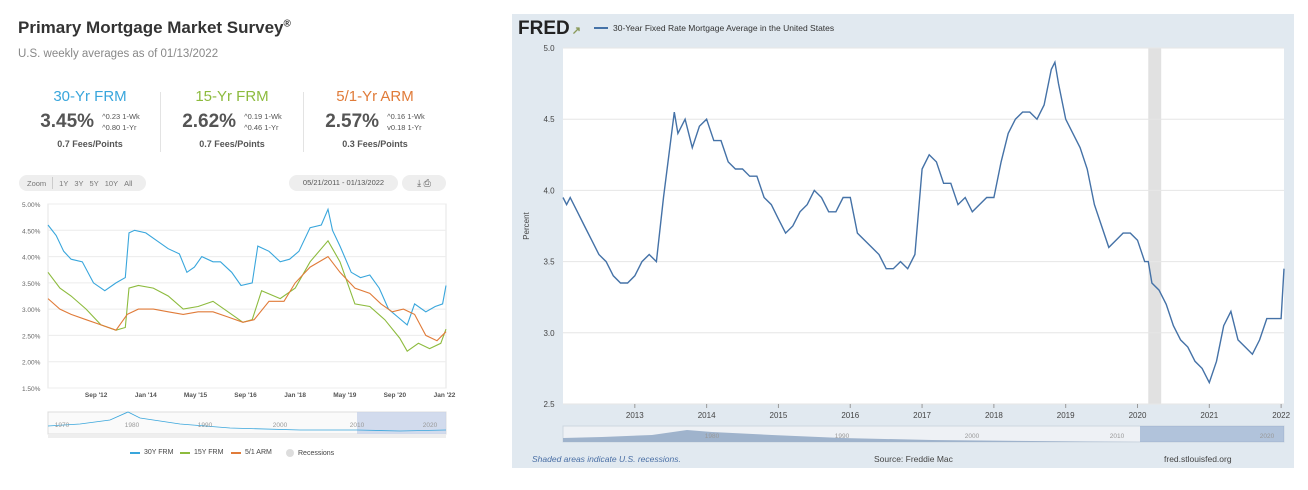 This screenshot has width=1308, height=490. Describe the element at coordinates (96, 395) in the screenshot. I see `x-tick-label: Sep '12` at that location.